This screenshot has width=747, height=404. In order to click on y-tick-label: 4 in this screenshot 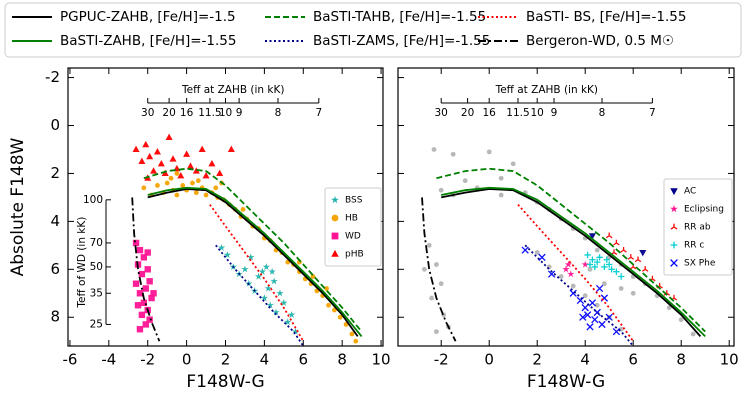, I will do `click(55, 221)`.